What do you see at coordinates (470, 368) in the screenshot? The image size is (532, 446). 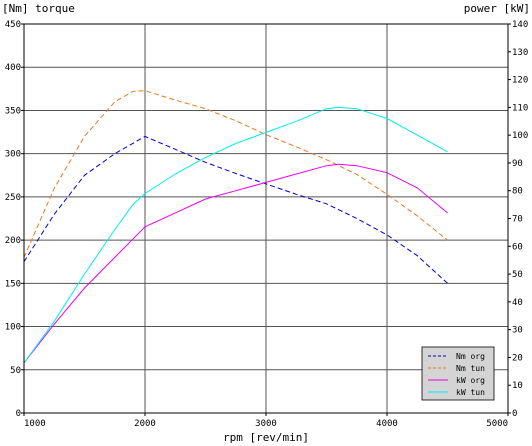 I see `legend-label: Nm tun` at bounding box center [470, 368].